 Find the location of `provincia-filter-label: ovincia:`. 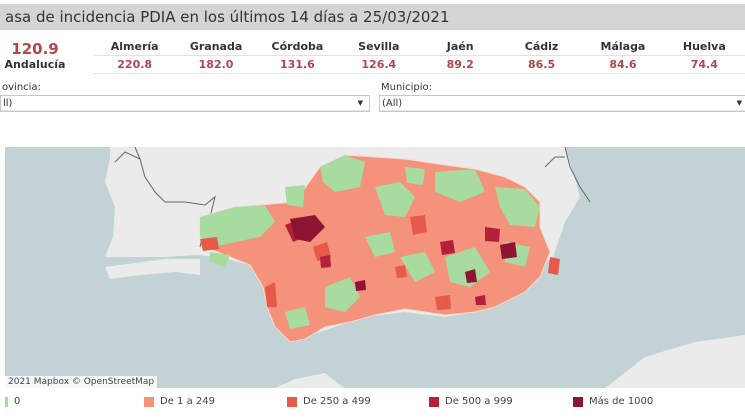

provincia-filter-label: ovincia: is located at coordinates (21, 87).